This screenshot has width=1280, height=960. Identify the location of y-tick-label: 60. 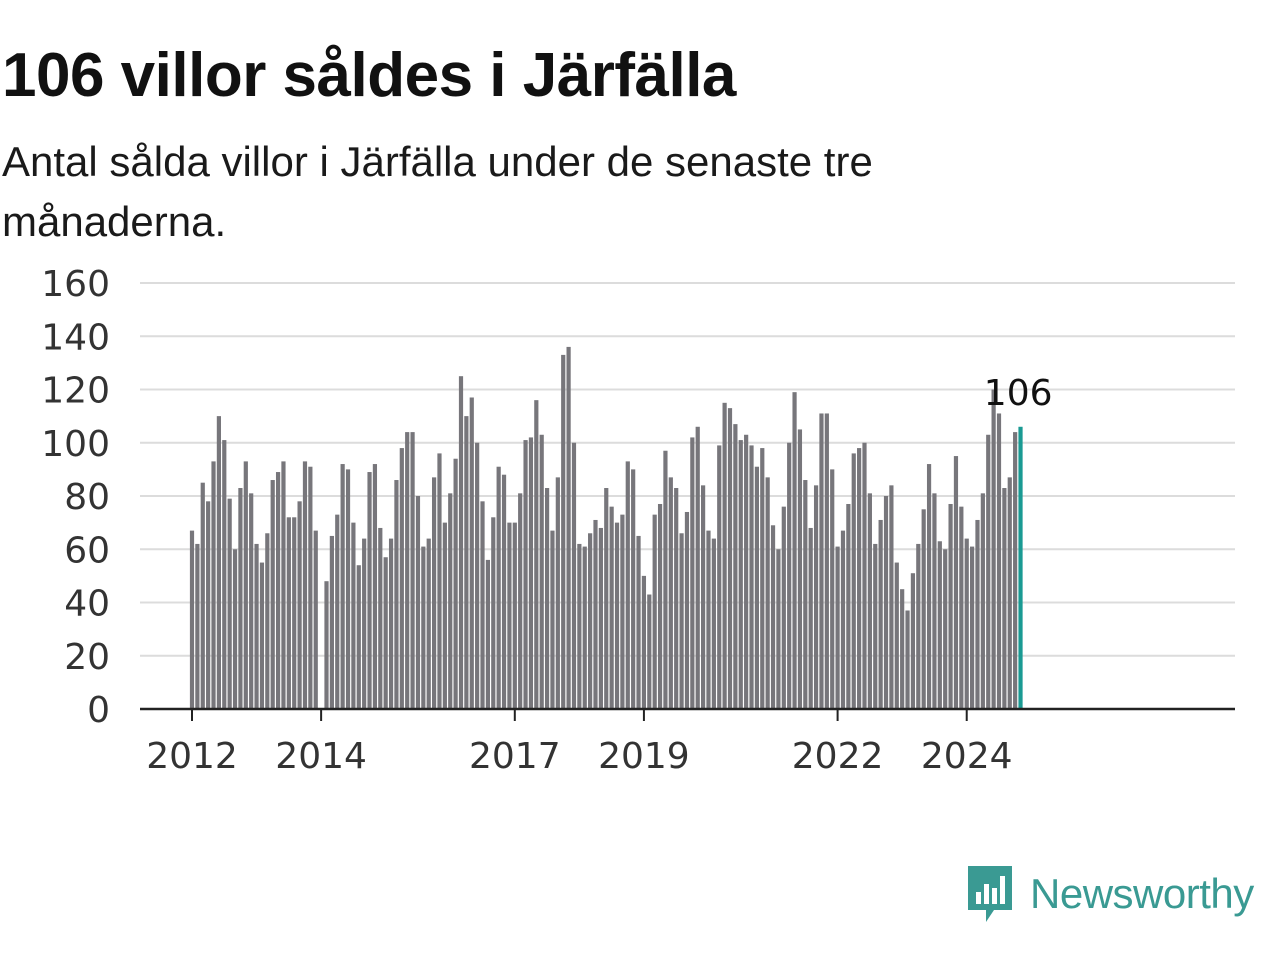
(87, 550).